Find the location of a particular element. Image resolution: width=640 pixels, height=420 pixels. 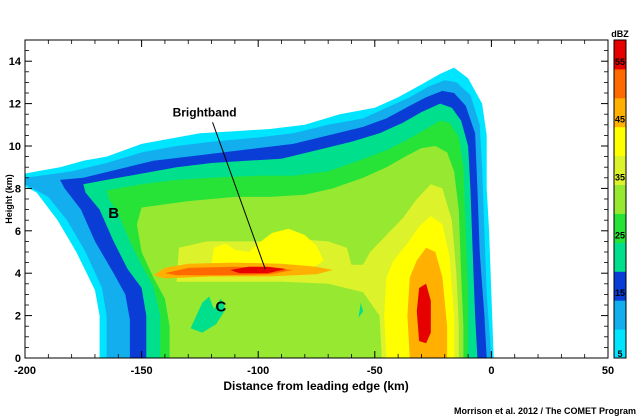

y-tick-label: 2 is located at coordinates (18, 317).